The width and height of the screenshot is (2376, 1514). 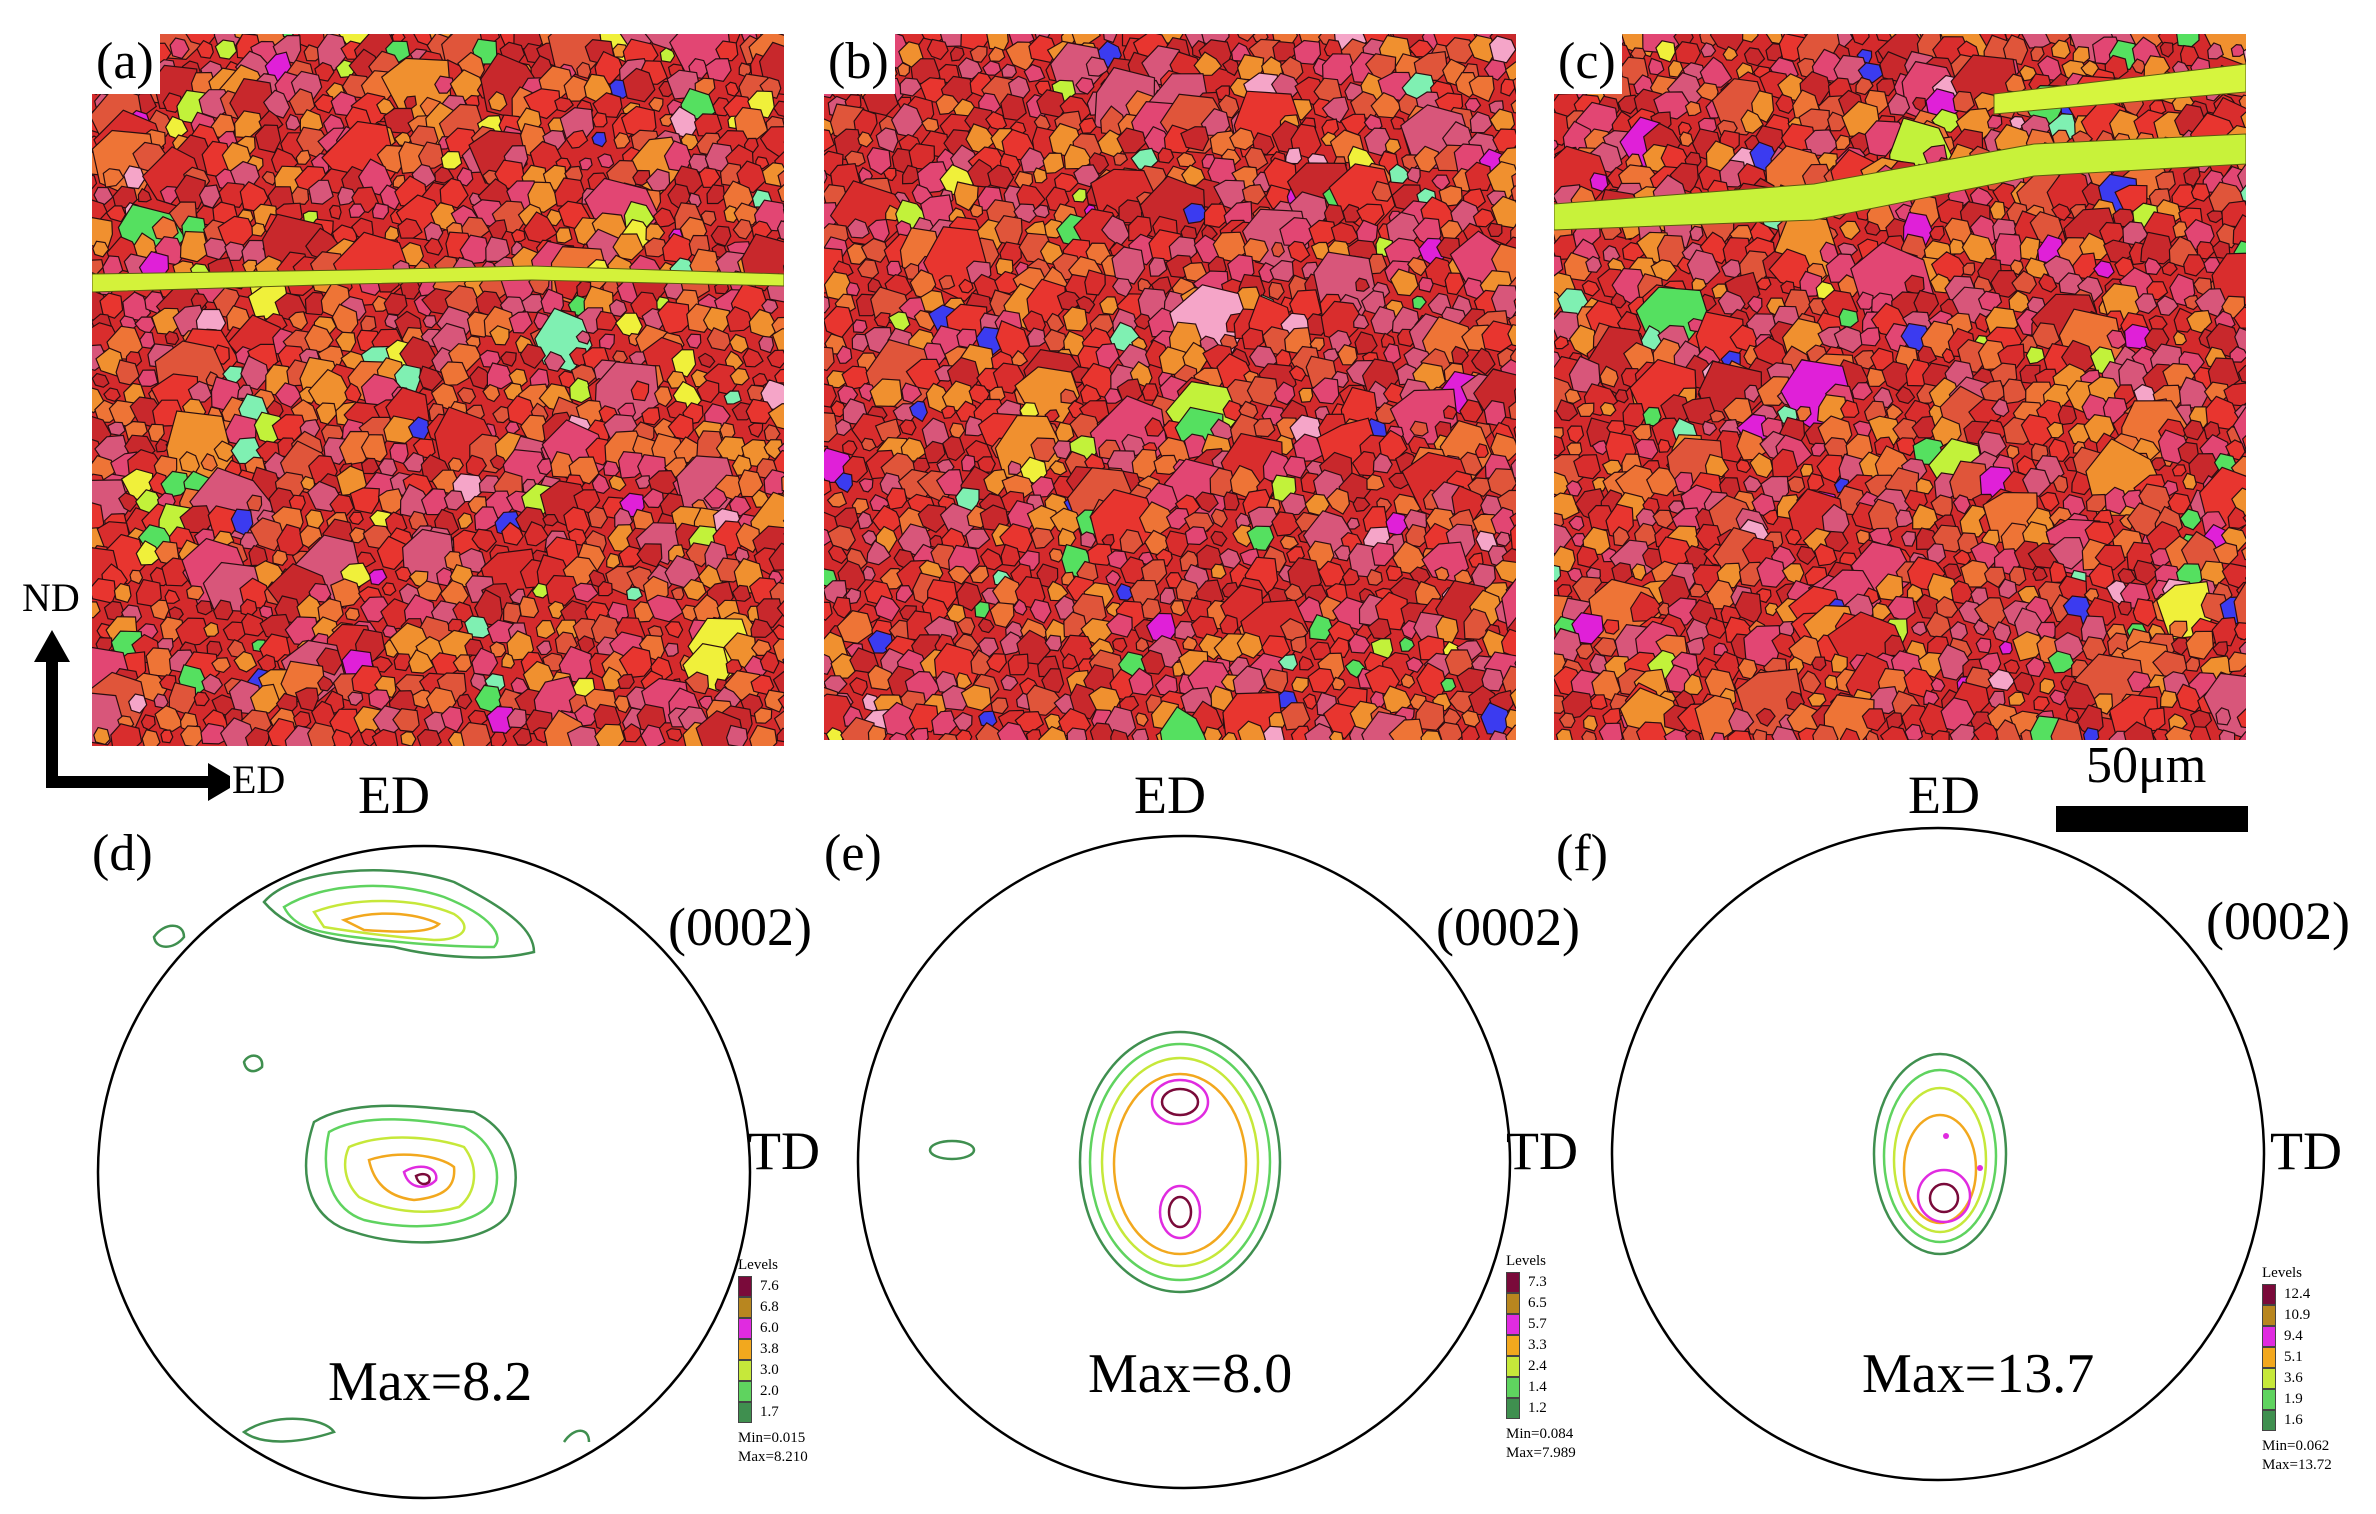 What do you see at coordinates (138, 782) in the screenshot?
I see `ed-arrow-icon` at bounding box center [138, 782].